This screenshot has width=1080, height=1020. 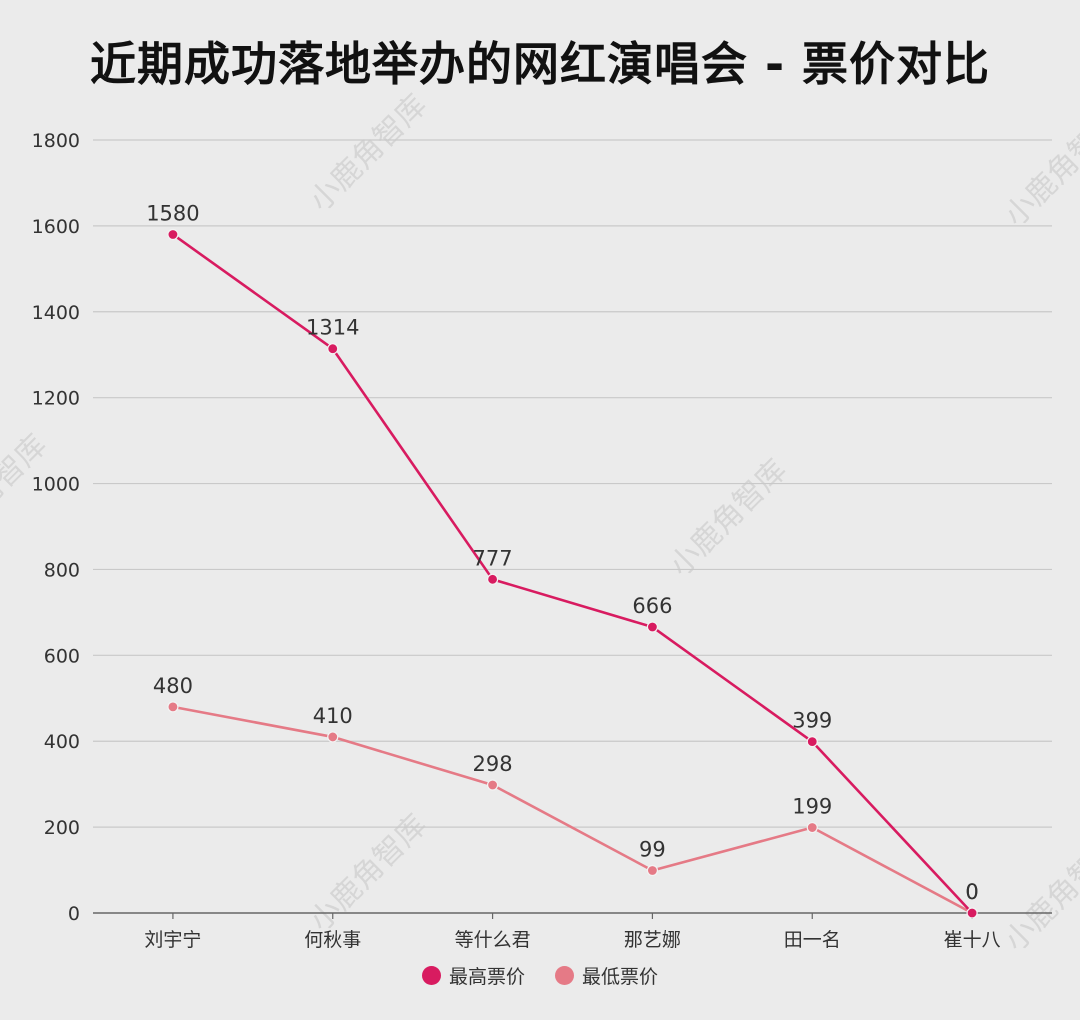 I want to click on data-label-max: 666, so click(x=652, y=606).